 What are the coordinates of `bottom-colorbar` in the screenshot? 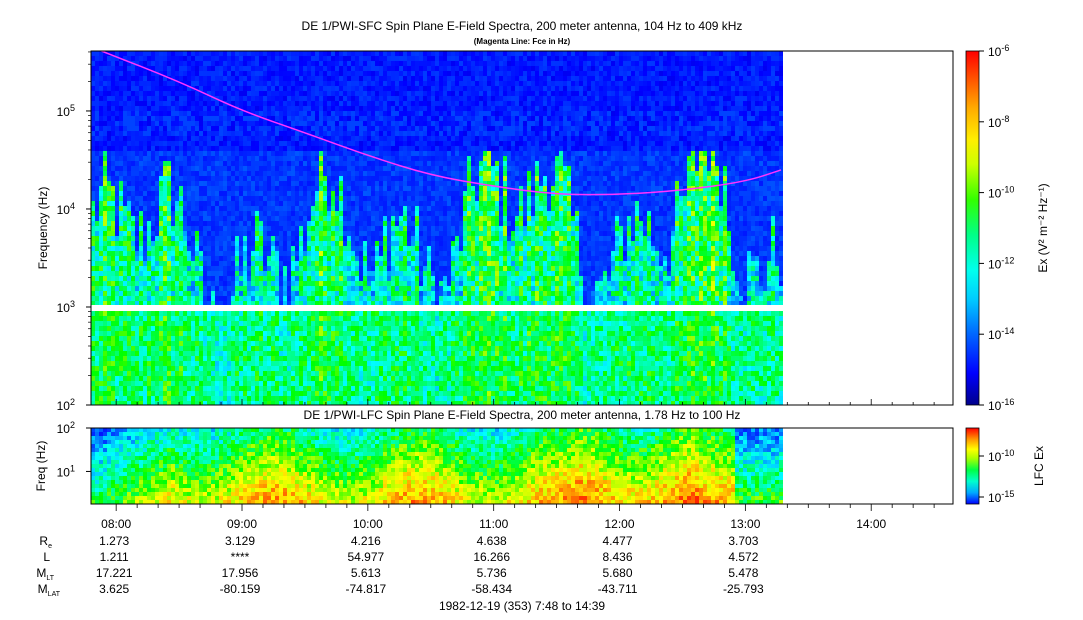 It's located at (972, 466).